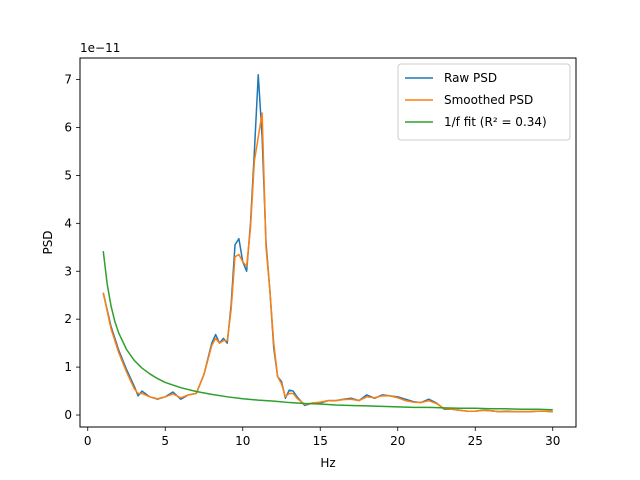 The width and height of the screenshot is (640, 480). Describe the element at coordinates (68, 319) in the screenshot. I see `y-tick-label: 2` at that location.